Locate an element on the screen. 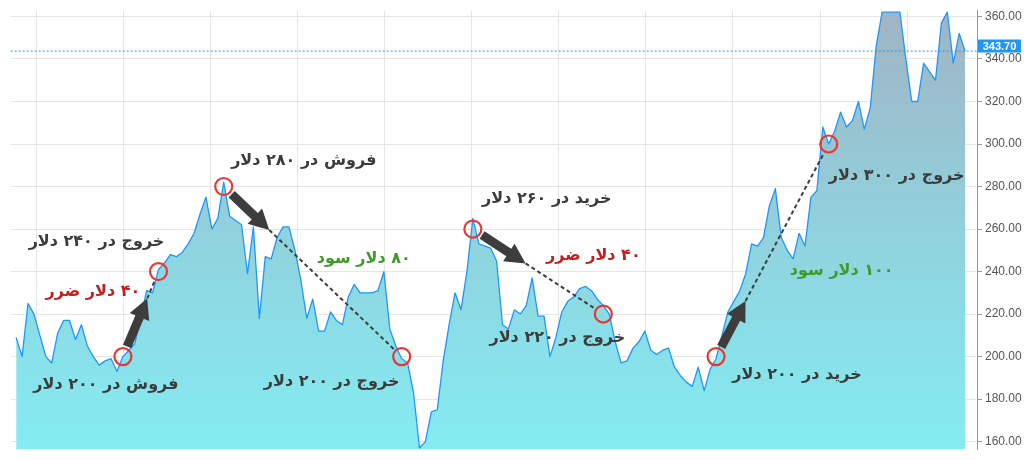 This screenshot has width=1024, height=460. y-tick-label: 180.00 is located at coordinates (1004, 398).